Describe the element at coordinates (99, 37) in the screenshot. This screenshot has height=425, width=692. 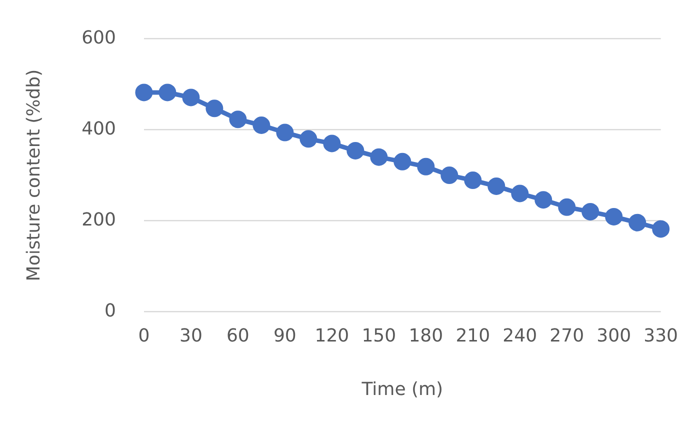
I see `y-tick-label: 600` at that location.